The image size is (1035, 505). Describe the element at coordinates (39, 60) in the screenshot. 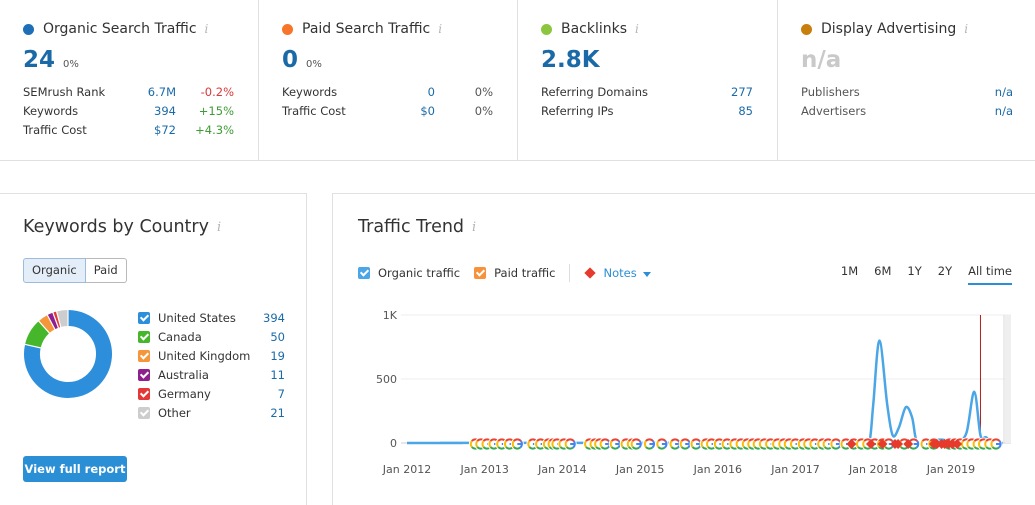

I see `organic-traffic-value: 24` at that location.